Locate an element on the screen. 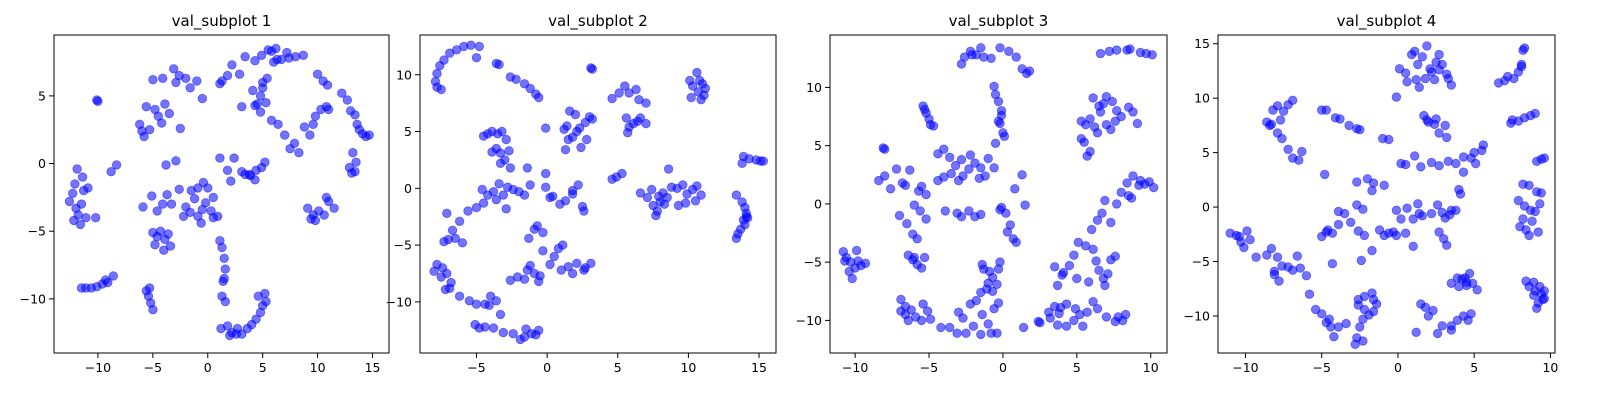 This screenshot has height=400, width=1600. x-tick-label: −5 is located at coordinates (929, 367).